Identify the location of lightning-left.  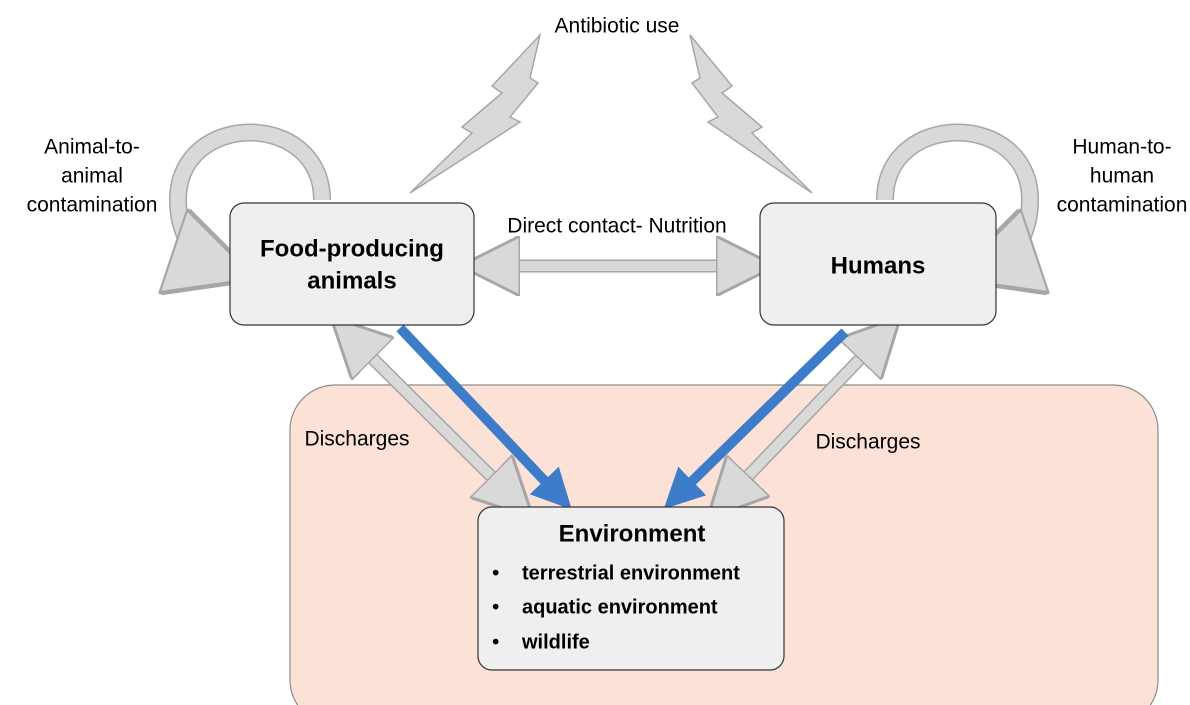
(475, 113).